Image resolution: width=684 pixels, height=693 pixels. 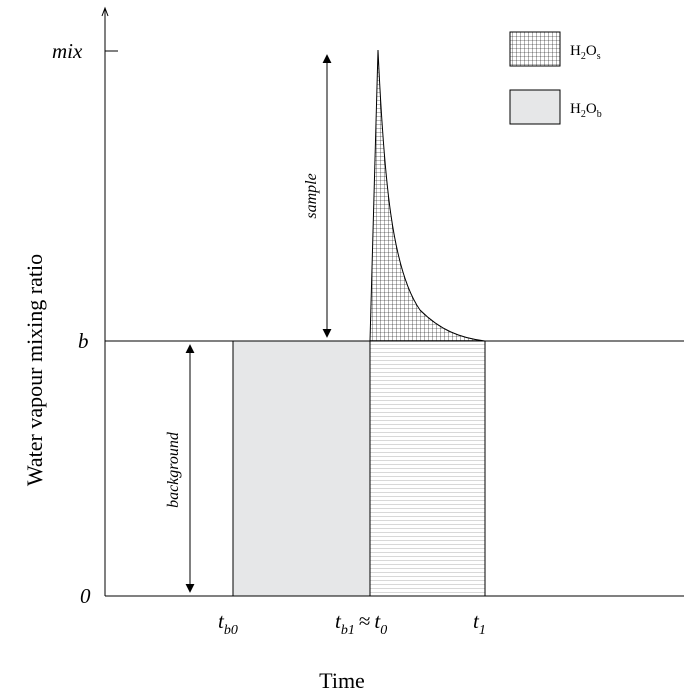 I want to click on x-tick-tb1-t0: tb1 ≈ t0, so click(x=361, y=623).